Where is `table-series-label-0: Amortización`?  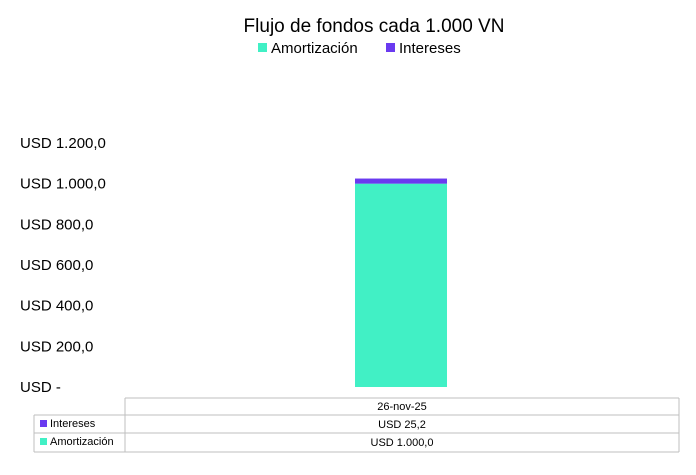 table-series-label-0: Amortización is located at coordinates (82, 442).